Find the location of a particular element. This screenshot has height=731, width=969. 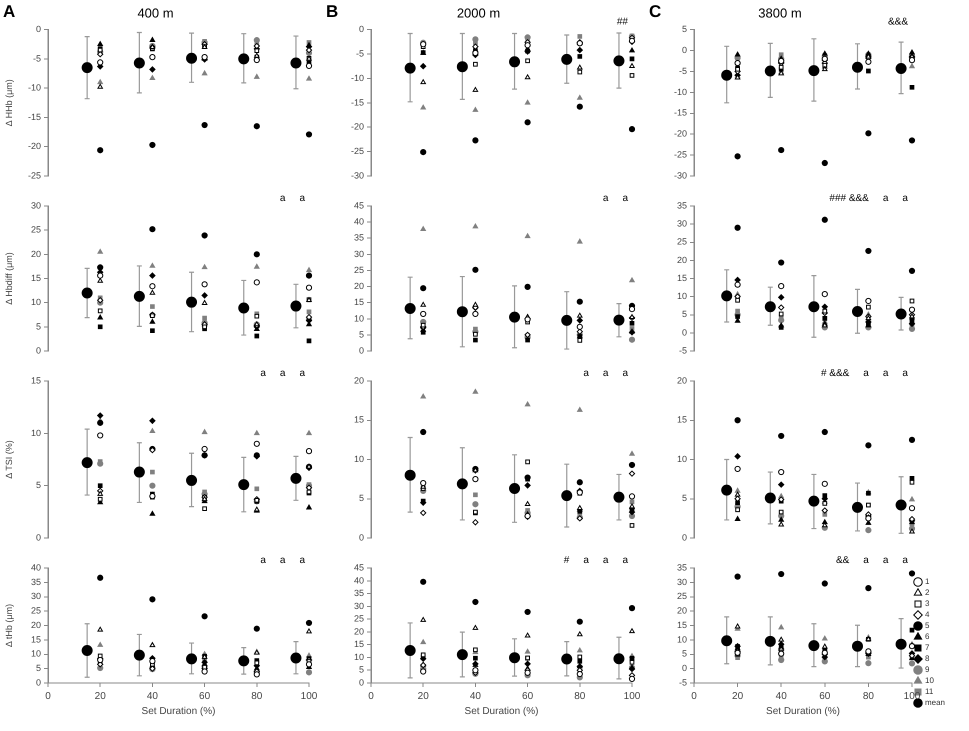

text: A is located at coordinates (9, 12).